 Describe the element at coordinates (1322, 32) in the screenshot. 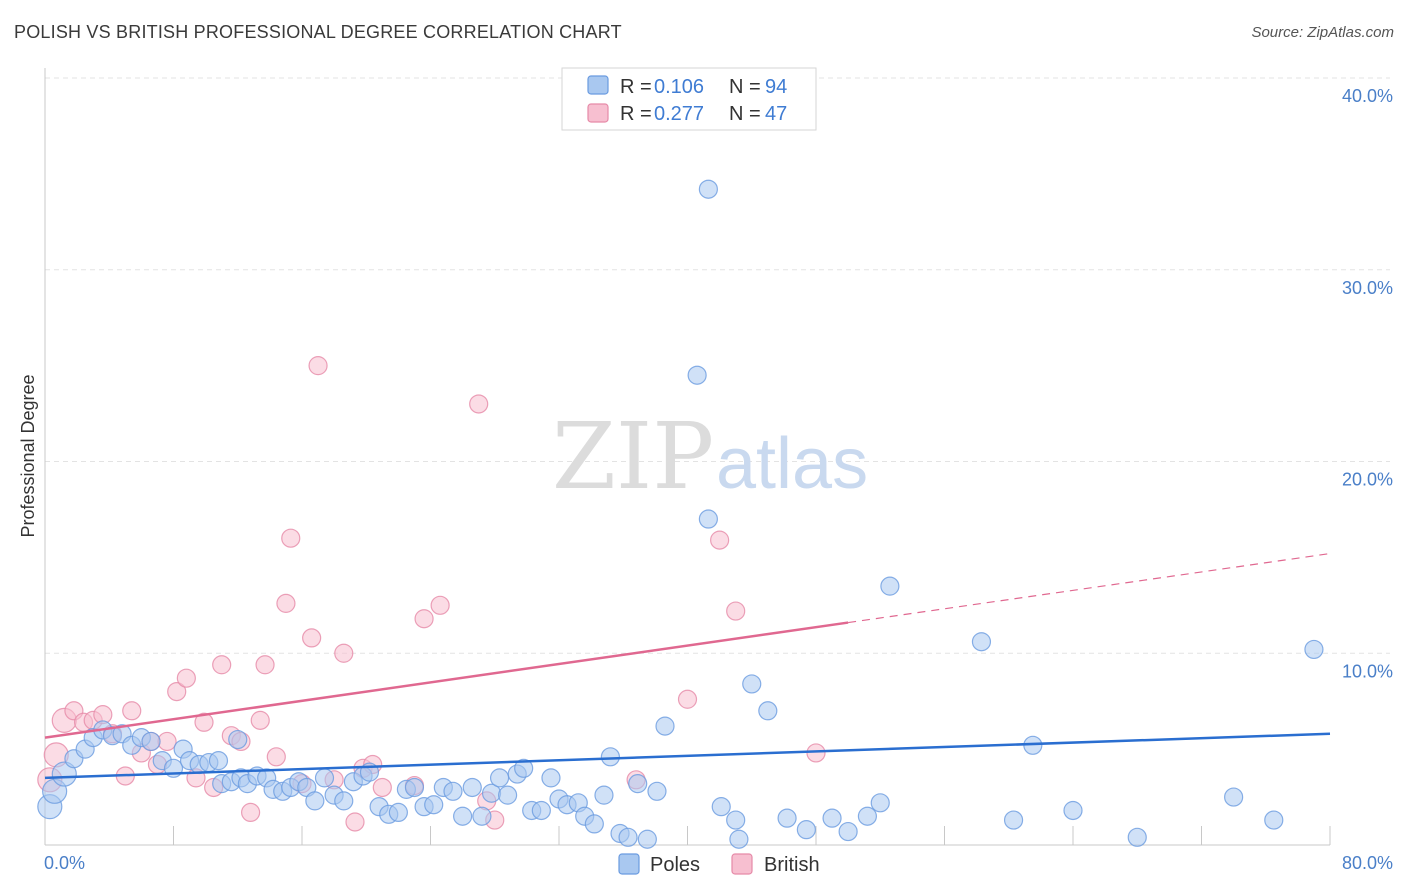

I see `source-label: Source: ZipAtlas.com` at that location.